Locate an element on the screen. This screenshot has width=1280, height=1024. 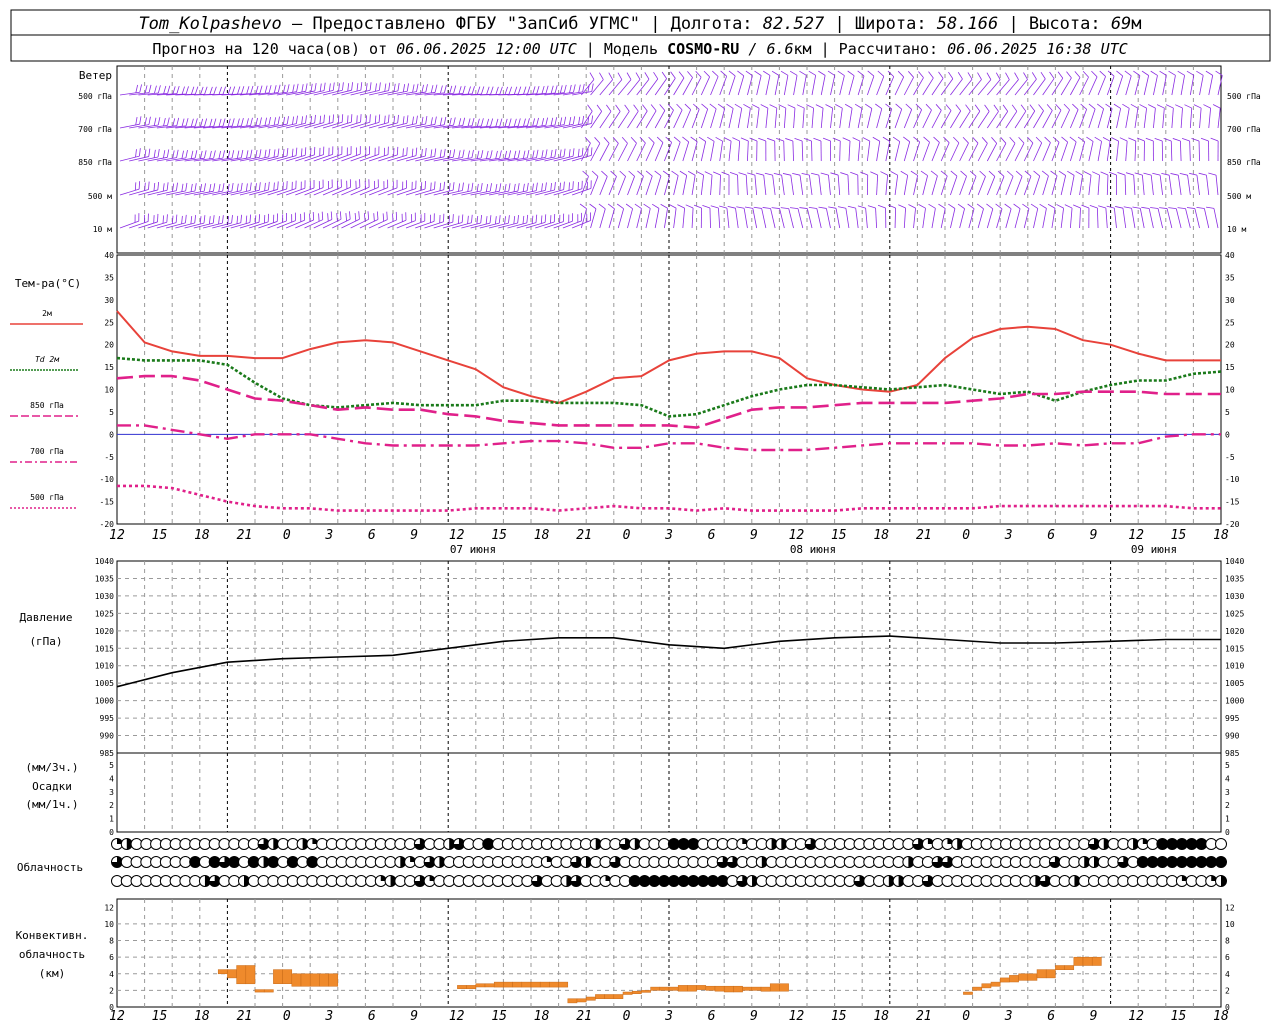
precip-ytick-left: 1 is located at coordinates (111, 819).